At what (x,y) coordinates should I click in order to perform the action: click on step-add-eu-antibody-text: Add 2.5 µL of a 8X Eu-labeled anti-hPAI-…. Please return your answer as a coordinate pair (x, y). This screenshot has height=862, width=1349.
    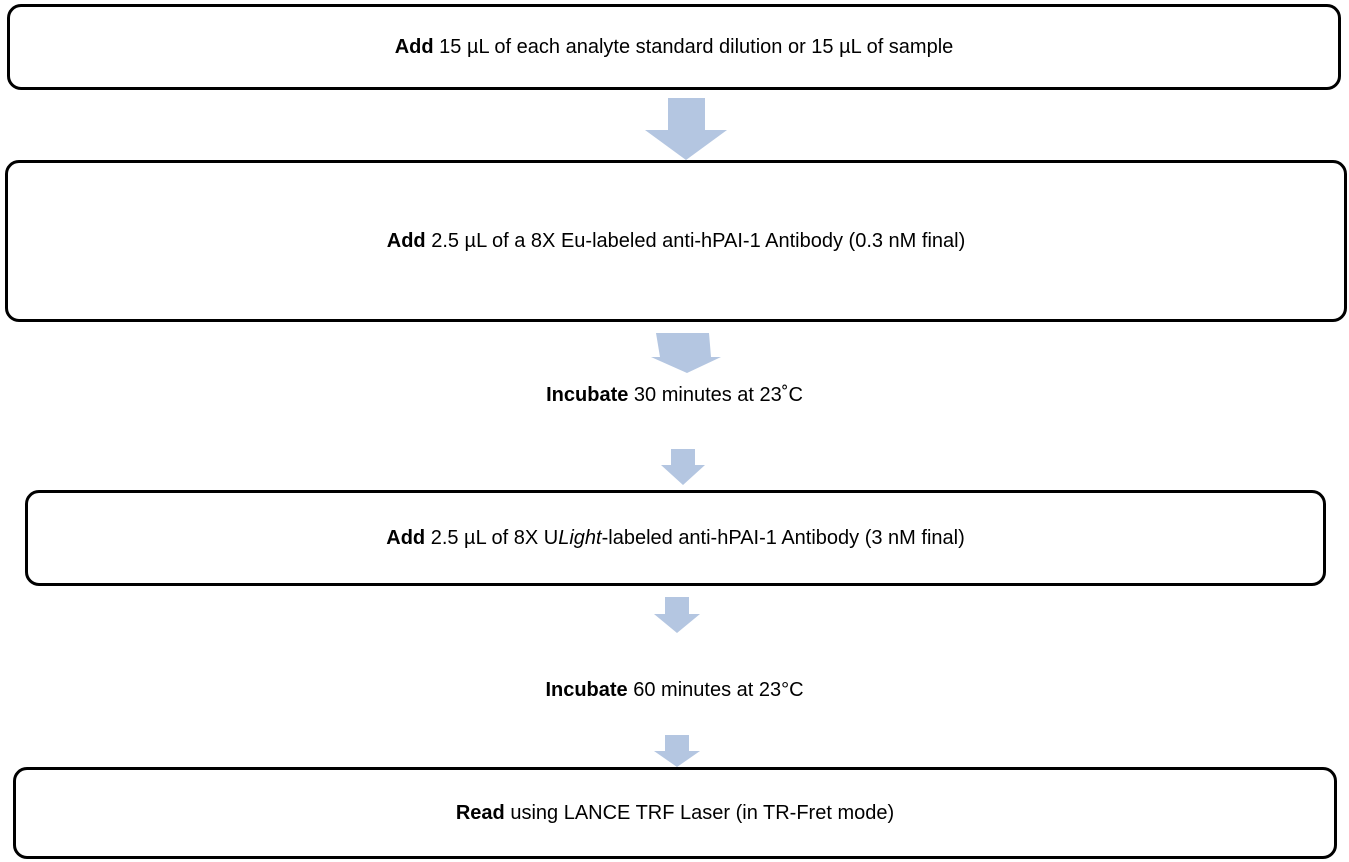
    Looking at the image, I should click on (676, 241).